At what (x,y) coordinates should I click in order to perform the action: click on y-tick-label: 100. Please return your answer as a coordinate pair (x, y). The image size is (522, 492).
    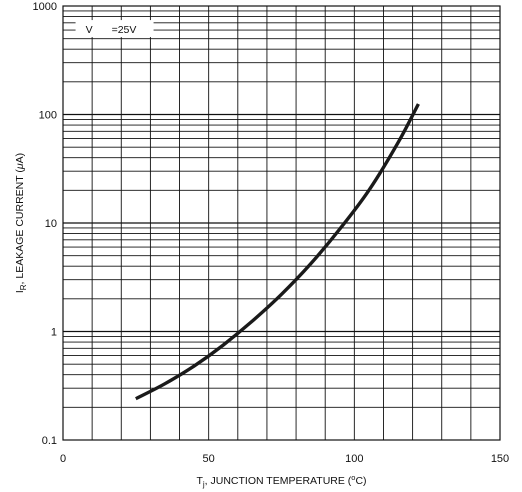
    Looking at the image, I should click on (48, 116).